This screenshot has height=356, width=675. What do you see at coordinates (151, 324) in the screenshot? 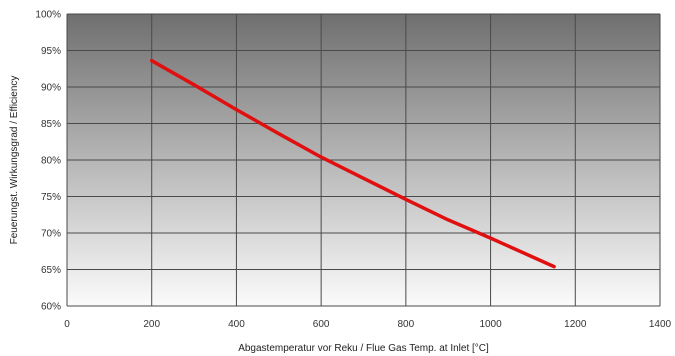
I see `x-tick-label: 200` at bounding box center [151, 324].